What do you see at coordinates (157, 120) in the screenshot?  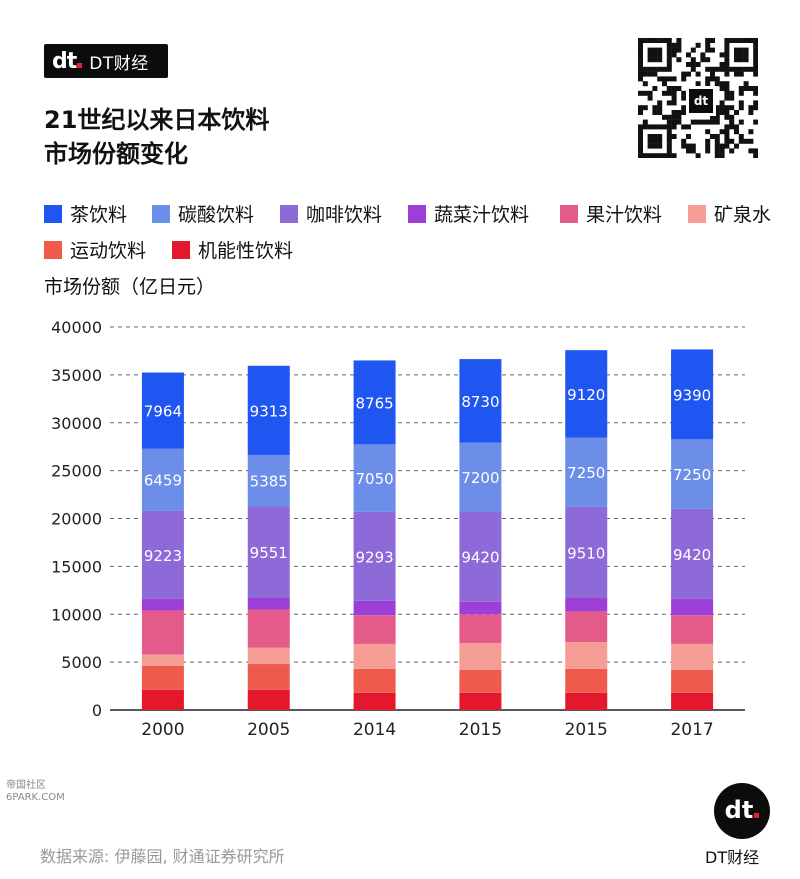 I see `chart-title-line1: 21世纪以来日本饮料` at bounding box center [157, 120].